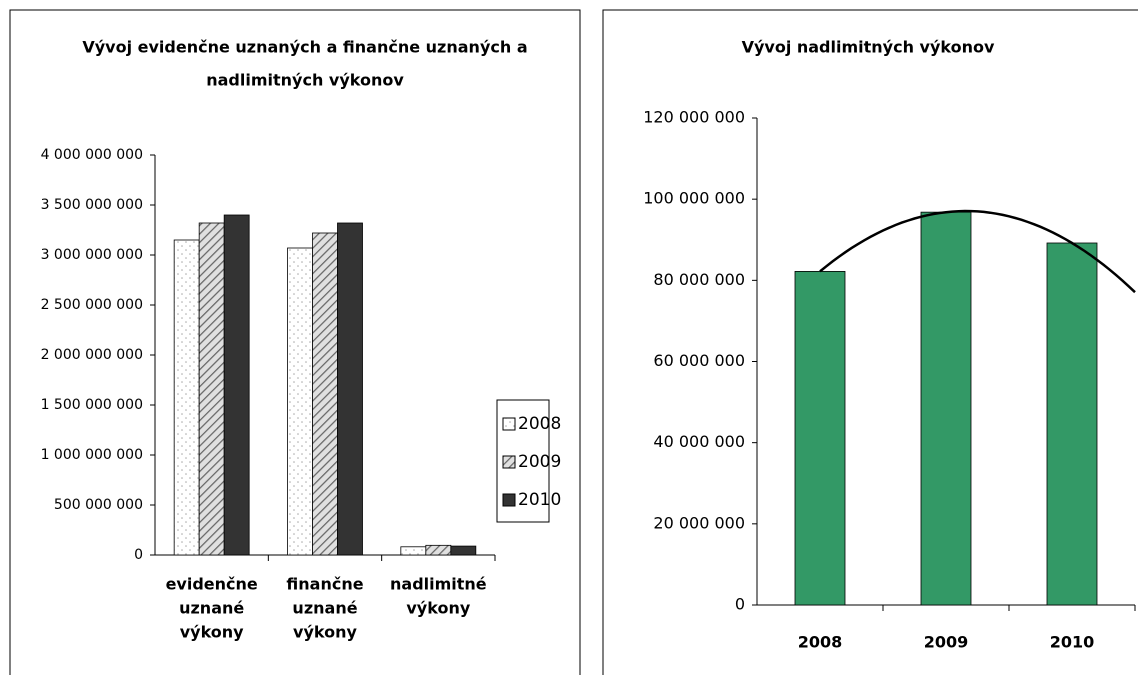  I want to click on trend-line, so click(977, 251).